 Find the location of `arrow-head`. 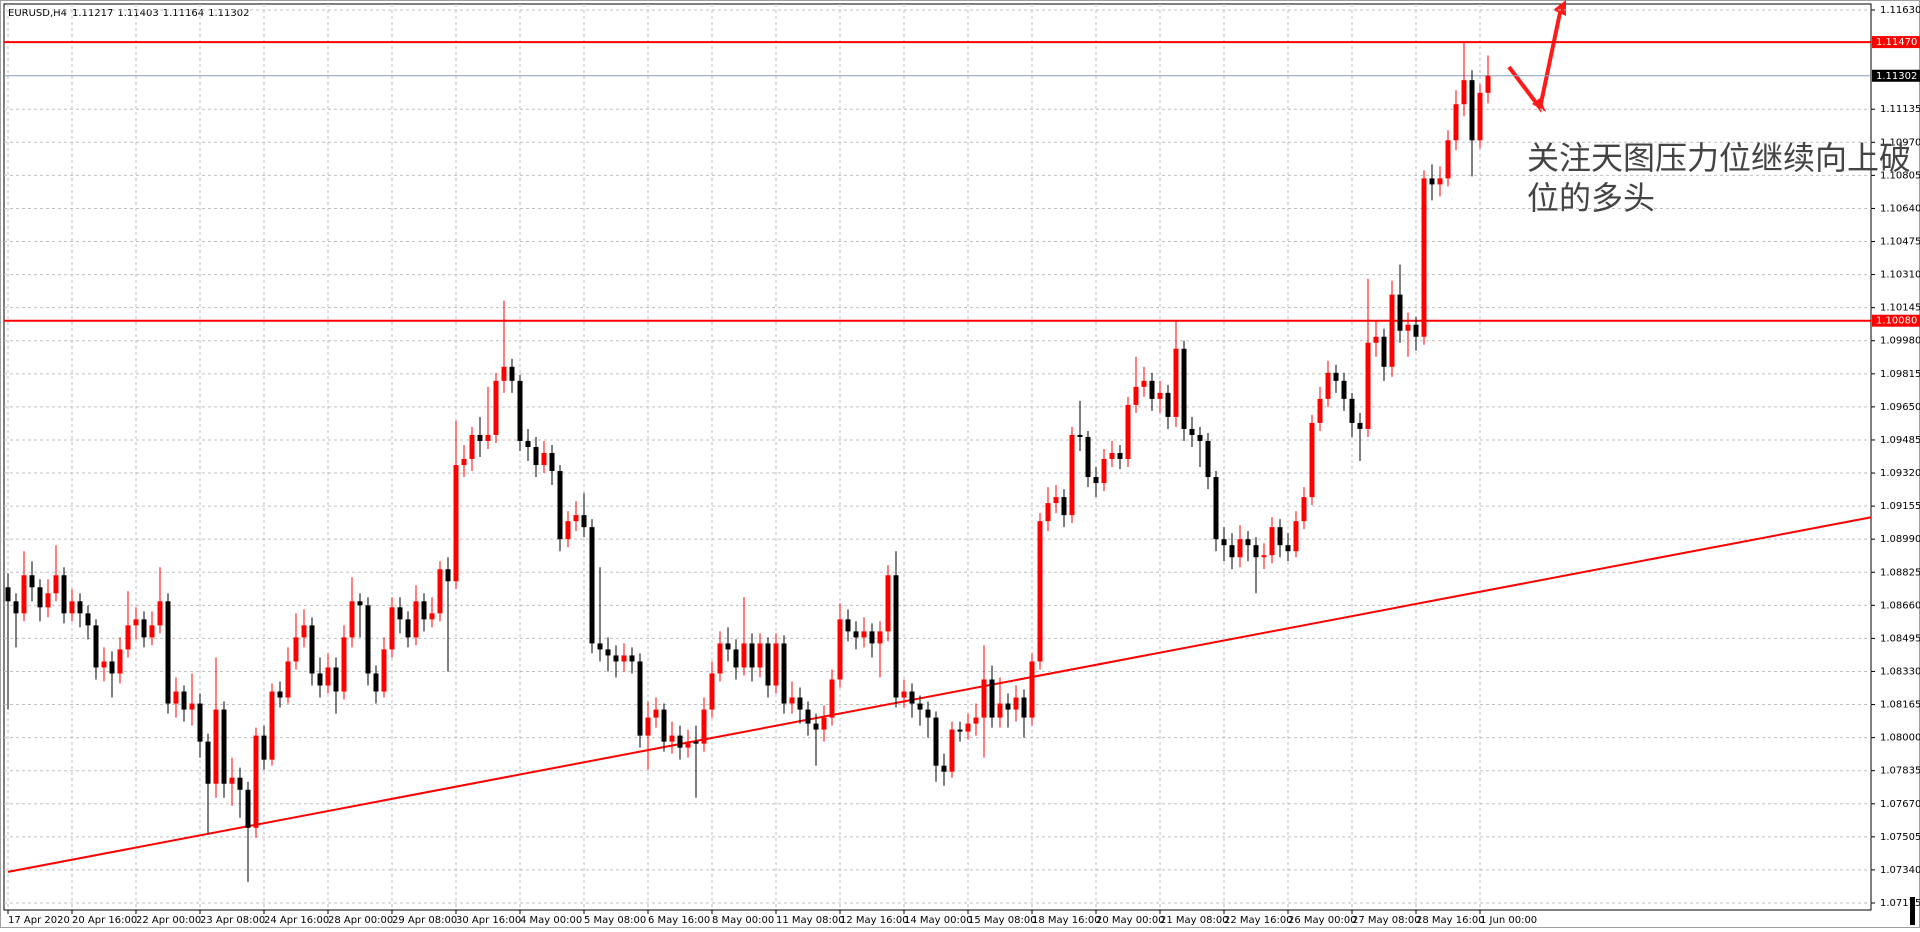

arrow-head is located at coordinates (1559, 8).